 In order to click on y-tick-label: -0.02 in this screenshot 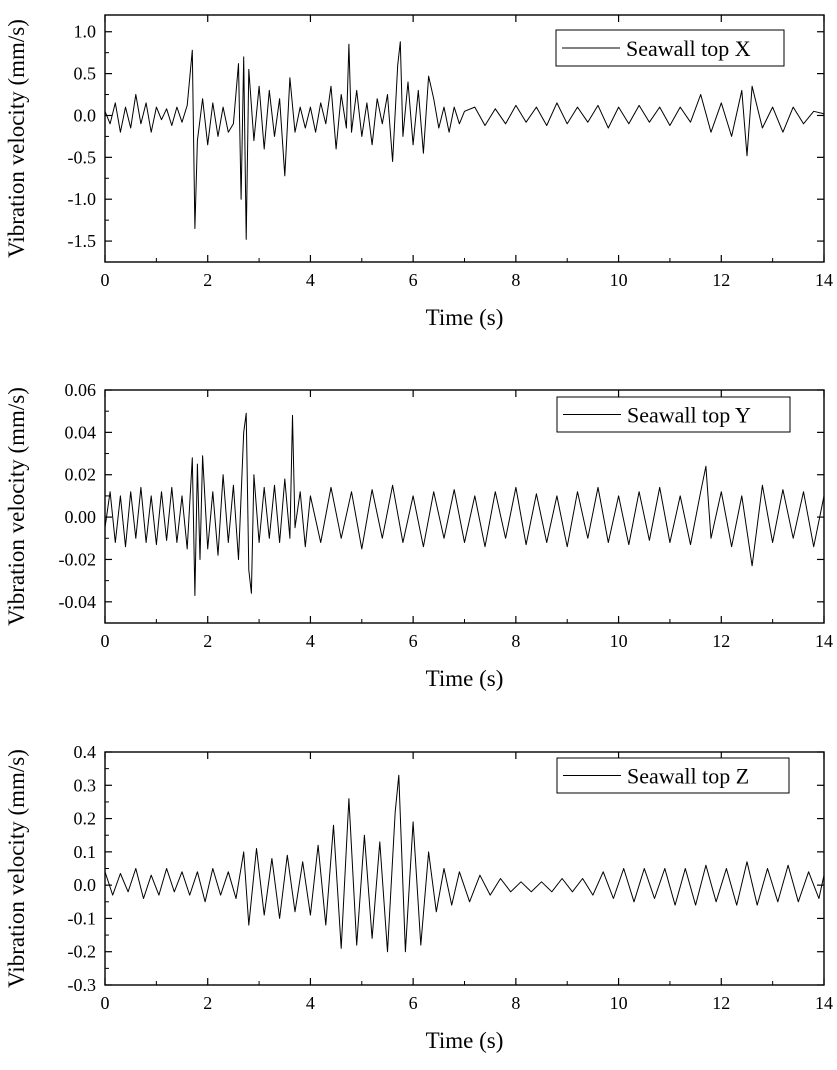, I will do `click(78, 559)`.